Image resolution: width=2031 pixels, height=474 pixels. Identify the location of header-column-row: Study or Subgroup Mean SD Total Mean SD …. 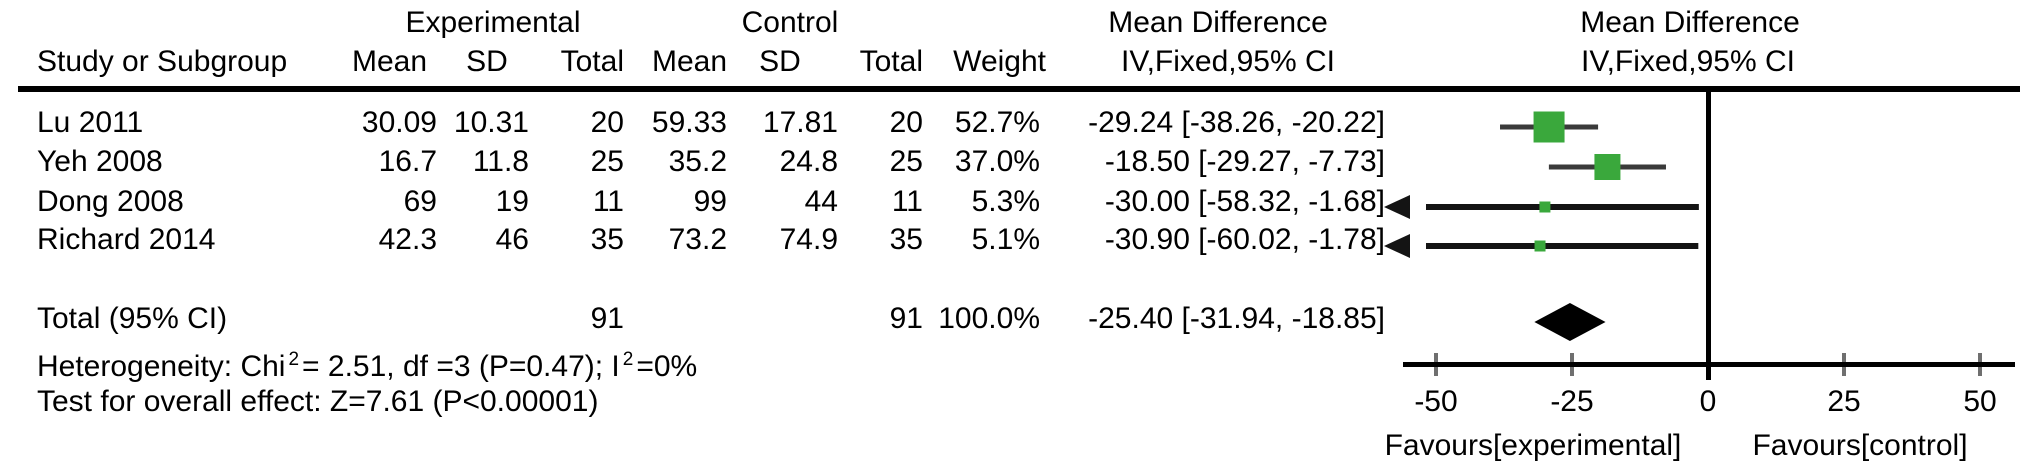
(1015, 62).